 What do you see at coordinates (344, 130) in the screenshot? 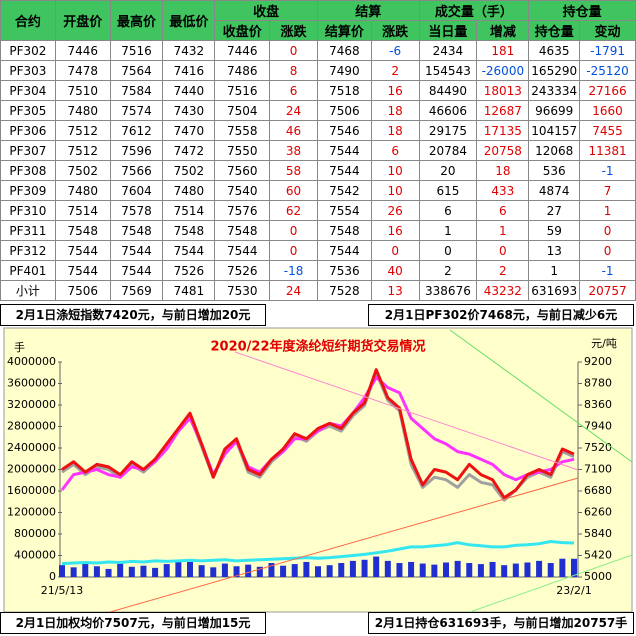
I see `cell: 7546` at bounding box center [344, 130].